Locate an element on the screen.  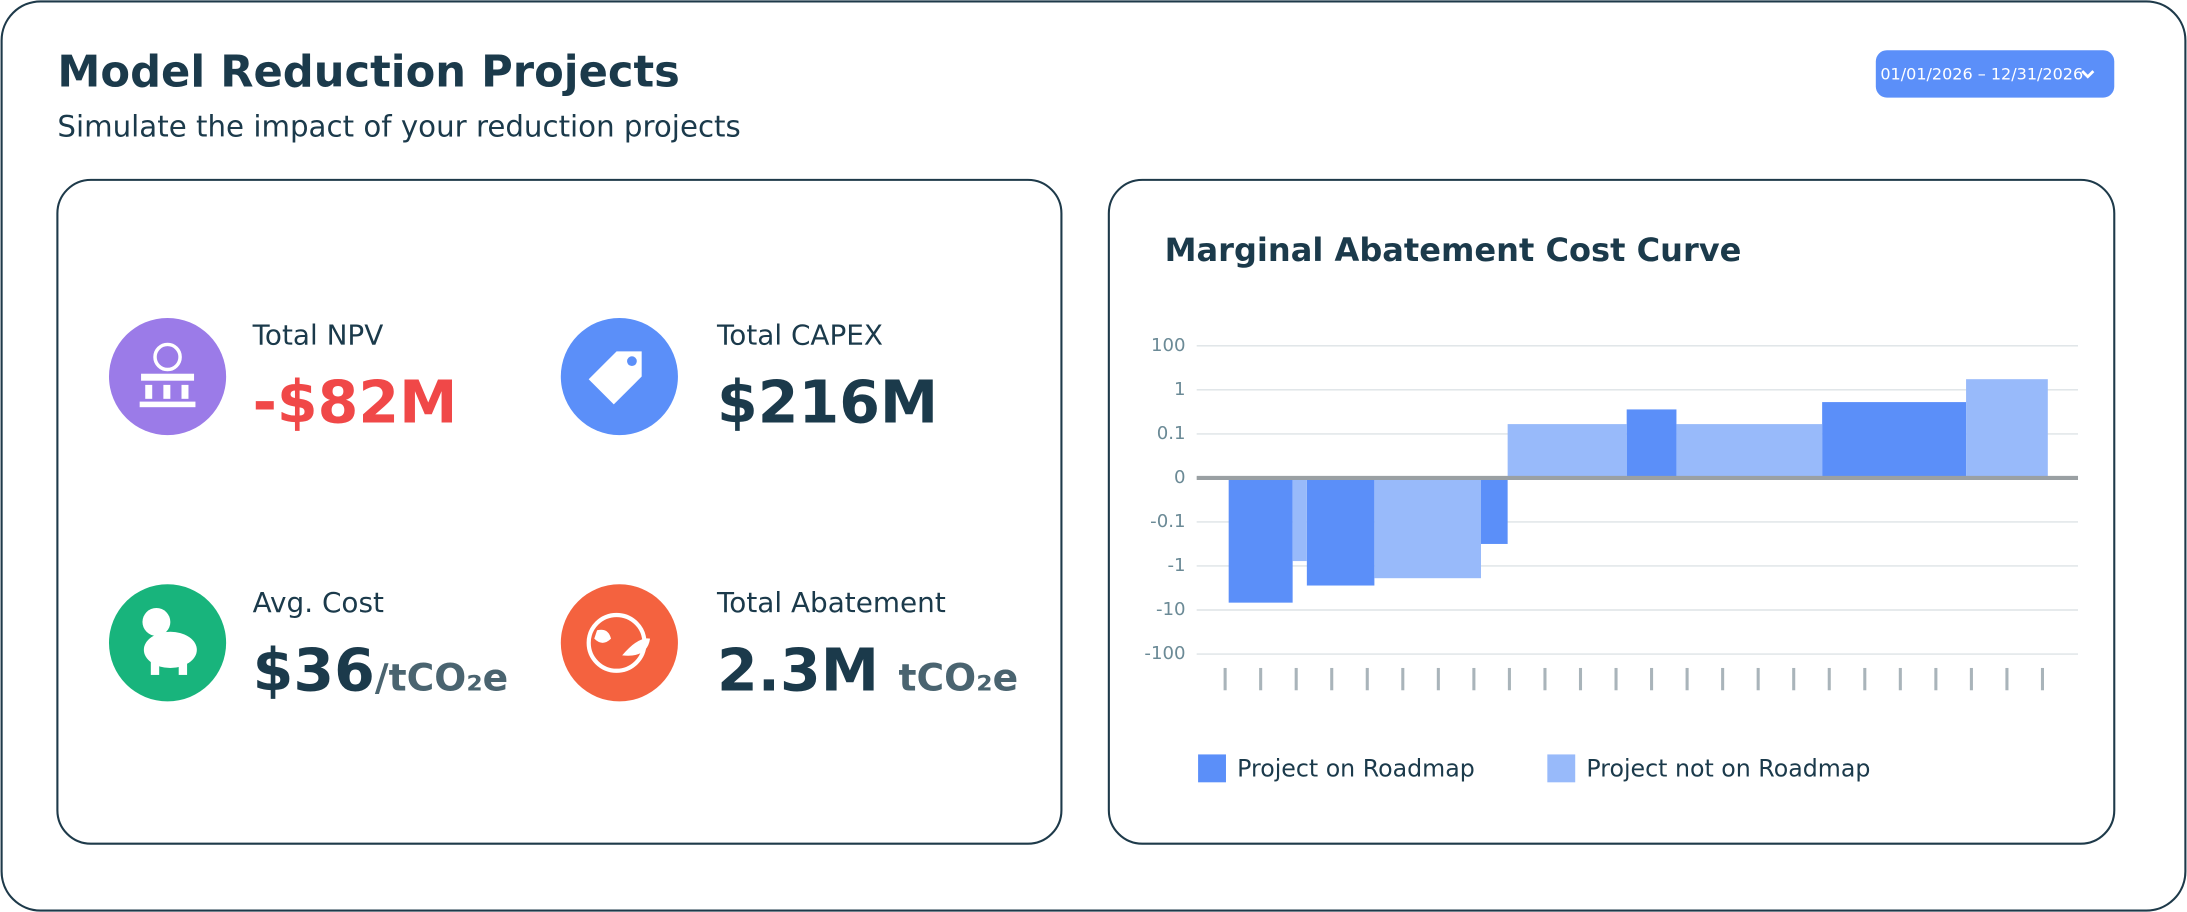
cost-icon is located at coordinates (167, 643).